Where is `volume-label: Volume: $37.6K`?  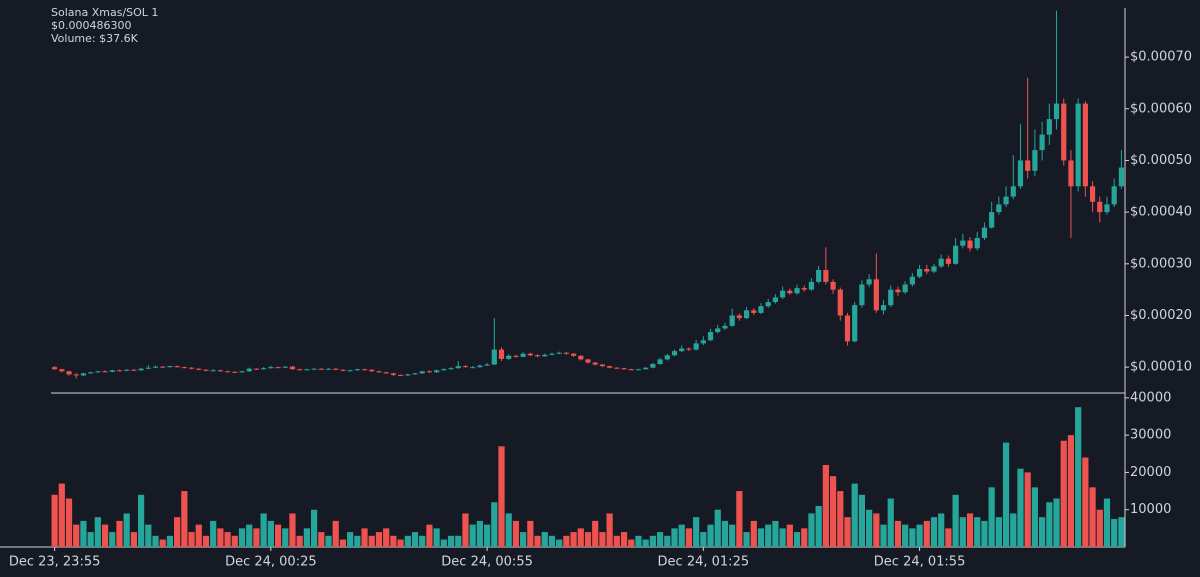
volume-label: Volume: $37.6K is located at coordinates (95, 38).